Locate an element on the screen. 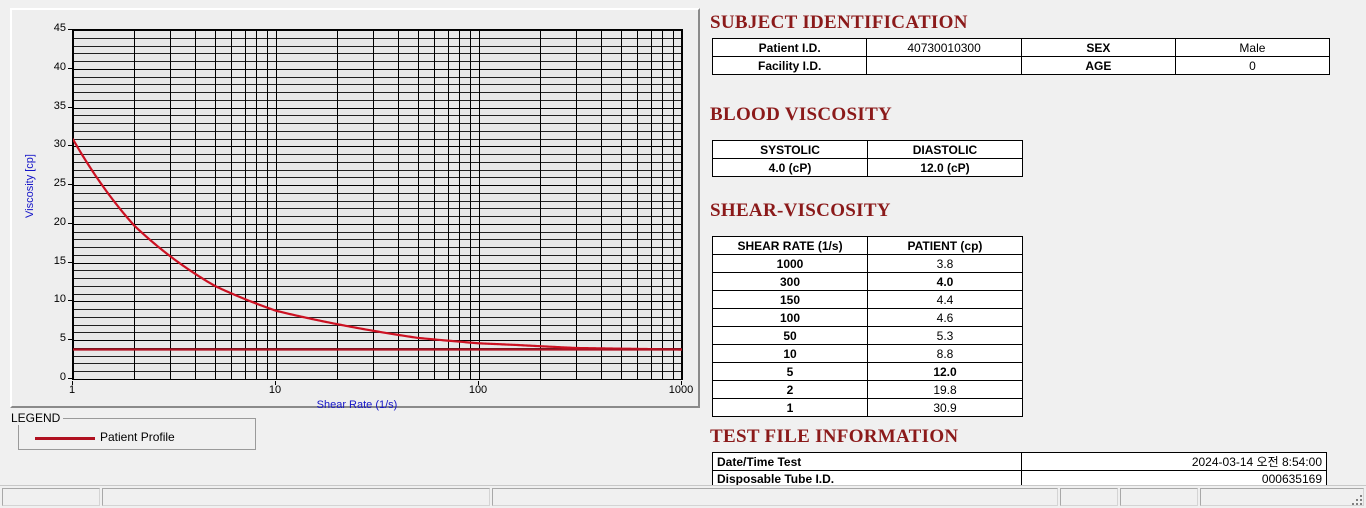 This screenshot has height=508, width=1366. y-axis-tick-label: 5 is located at coordinates (62, 338).